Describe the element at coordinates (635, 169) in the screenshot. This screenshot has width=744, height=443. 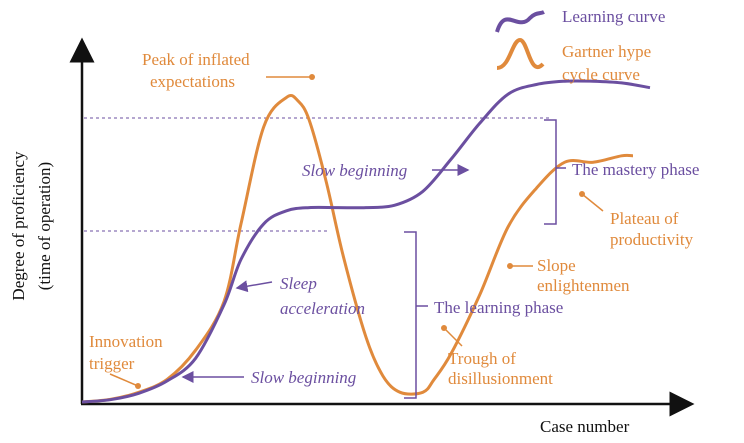
I see `mastery-phase-label: The mastery phase` at that location.